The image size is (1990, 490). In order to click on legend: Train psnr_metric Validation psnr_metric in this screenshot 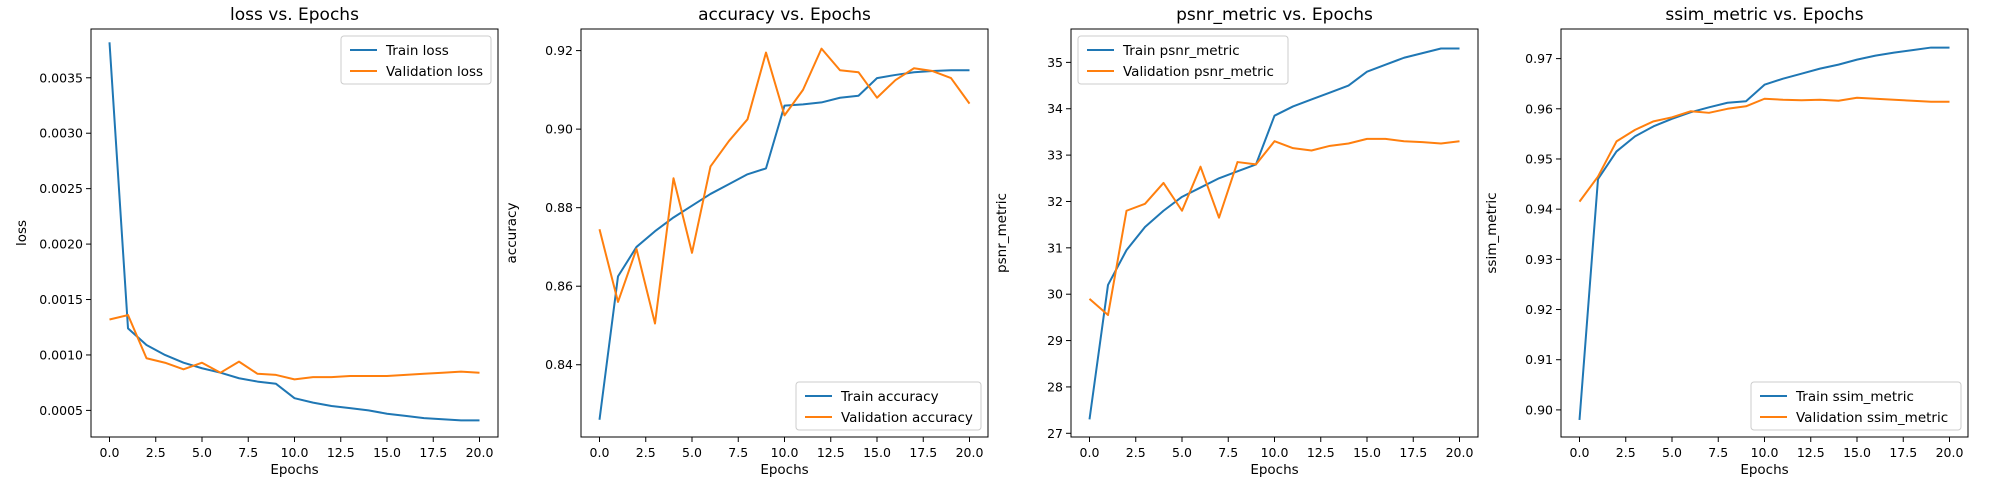, I will do `click(1183, 60)`.